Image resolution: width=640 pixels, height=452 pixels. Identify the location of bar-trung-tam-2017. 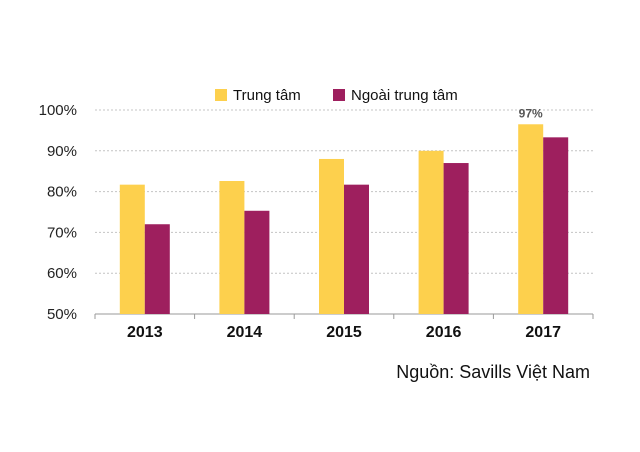
(531, 219).